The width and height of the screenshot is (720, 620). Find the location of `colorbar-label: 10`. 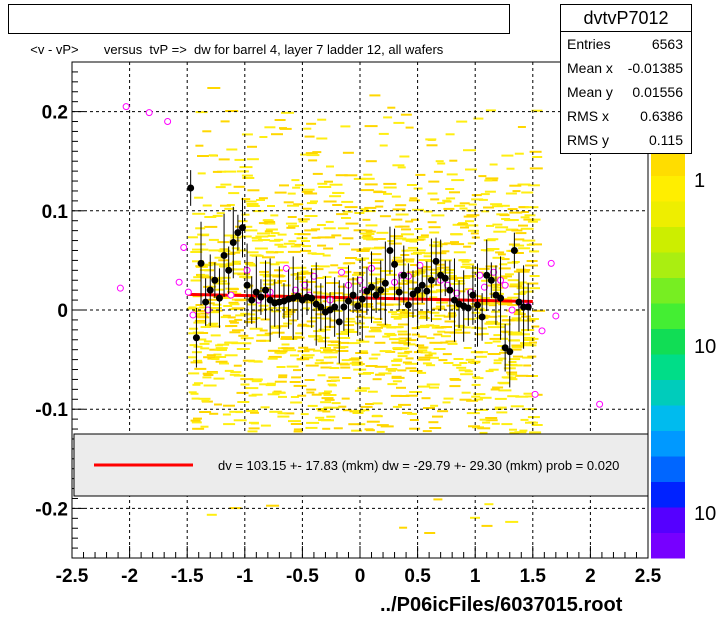

colorbar-label: 10 is located at coordinates (705, 347).